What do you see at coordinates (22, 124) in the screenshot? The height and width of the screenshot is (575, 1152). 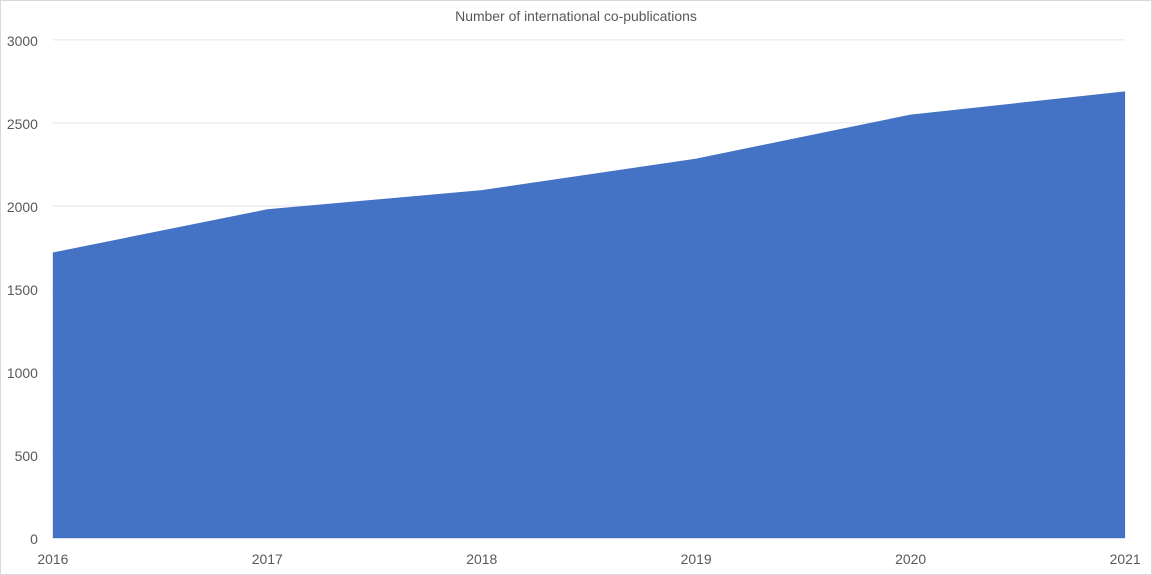 I see `y-tick-label: 2500` at bounding box center [22, 124].